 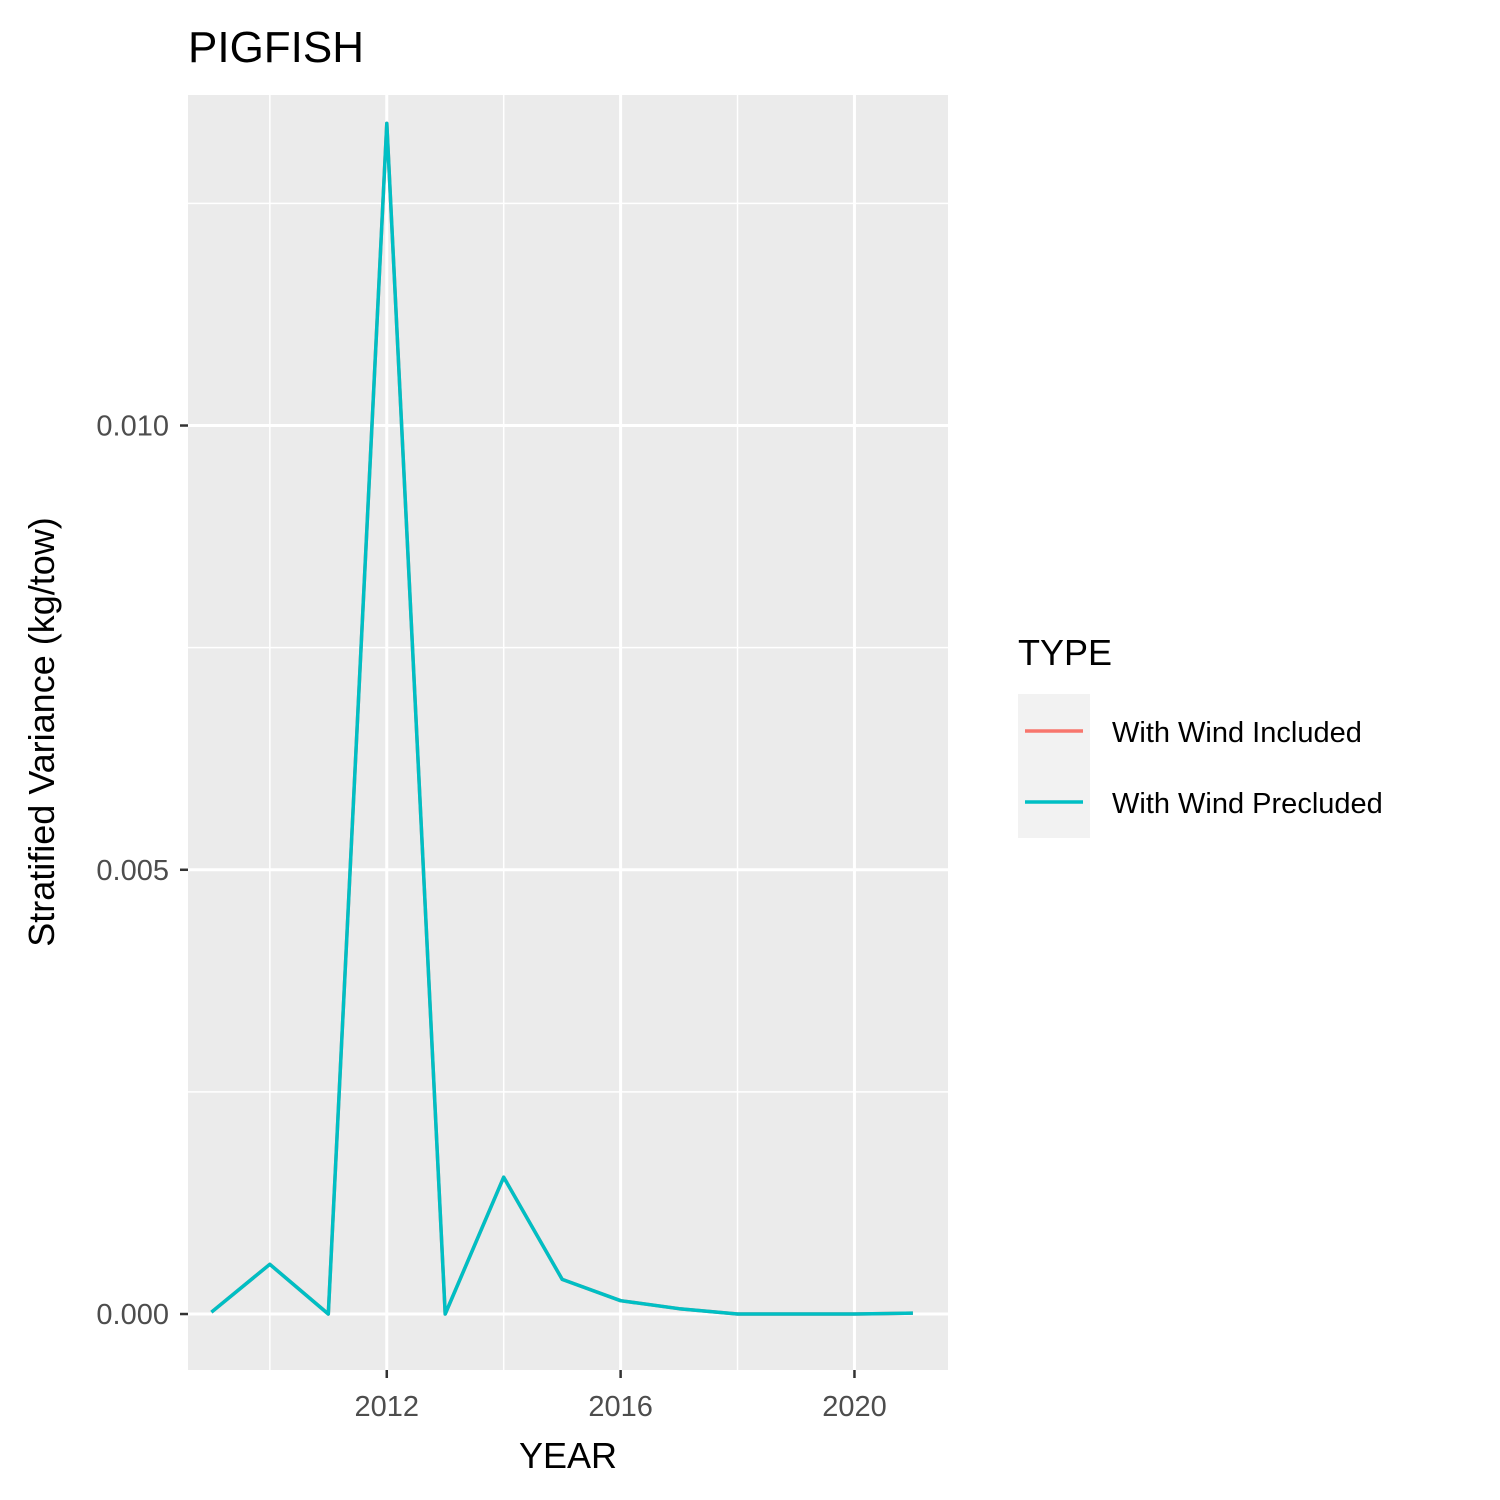 What do you see at coordinates (620, 1407) in the screenshot?
I see `x-tick-label-1: 2016` at bounding box center [620, 1407].